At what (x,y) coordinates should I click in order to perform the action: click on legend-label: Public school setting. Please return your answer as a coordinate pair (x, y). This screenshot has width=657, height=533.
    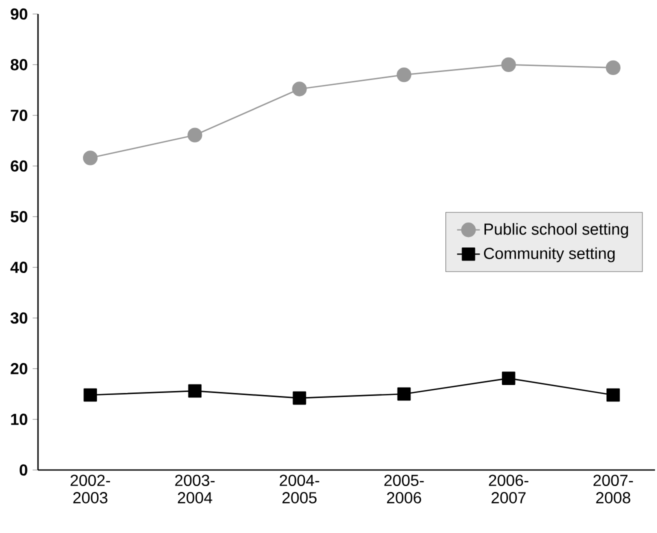
    Looking at the image, I should click on (556, 230).